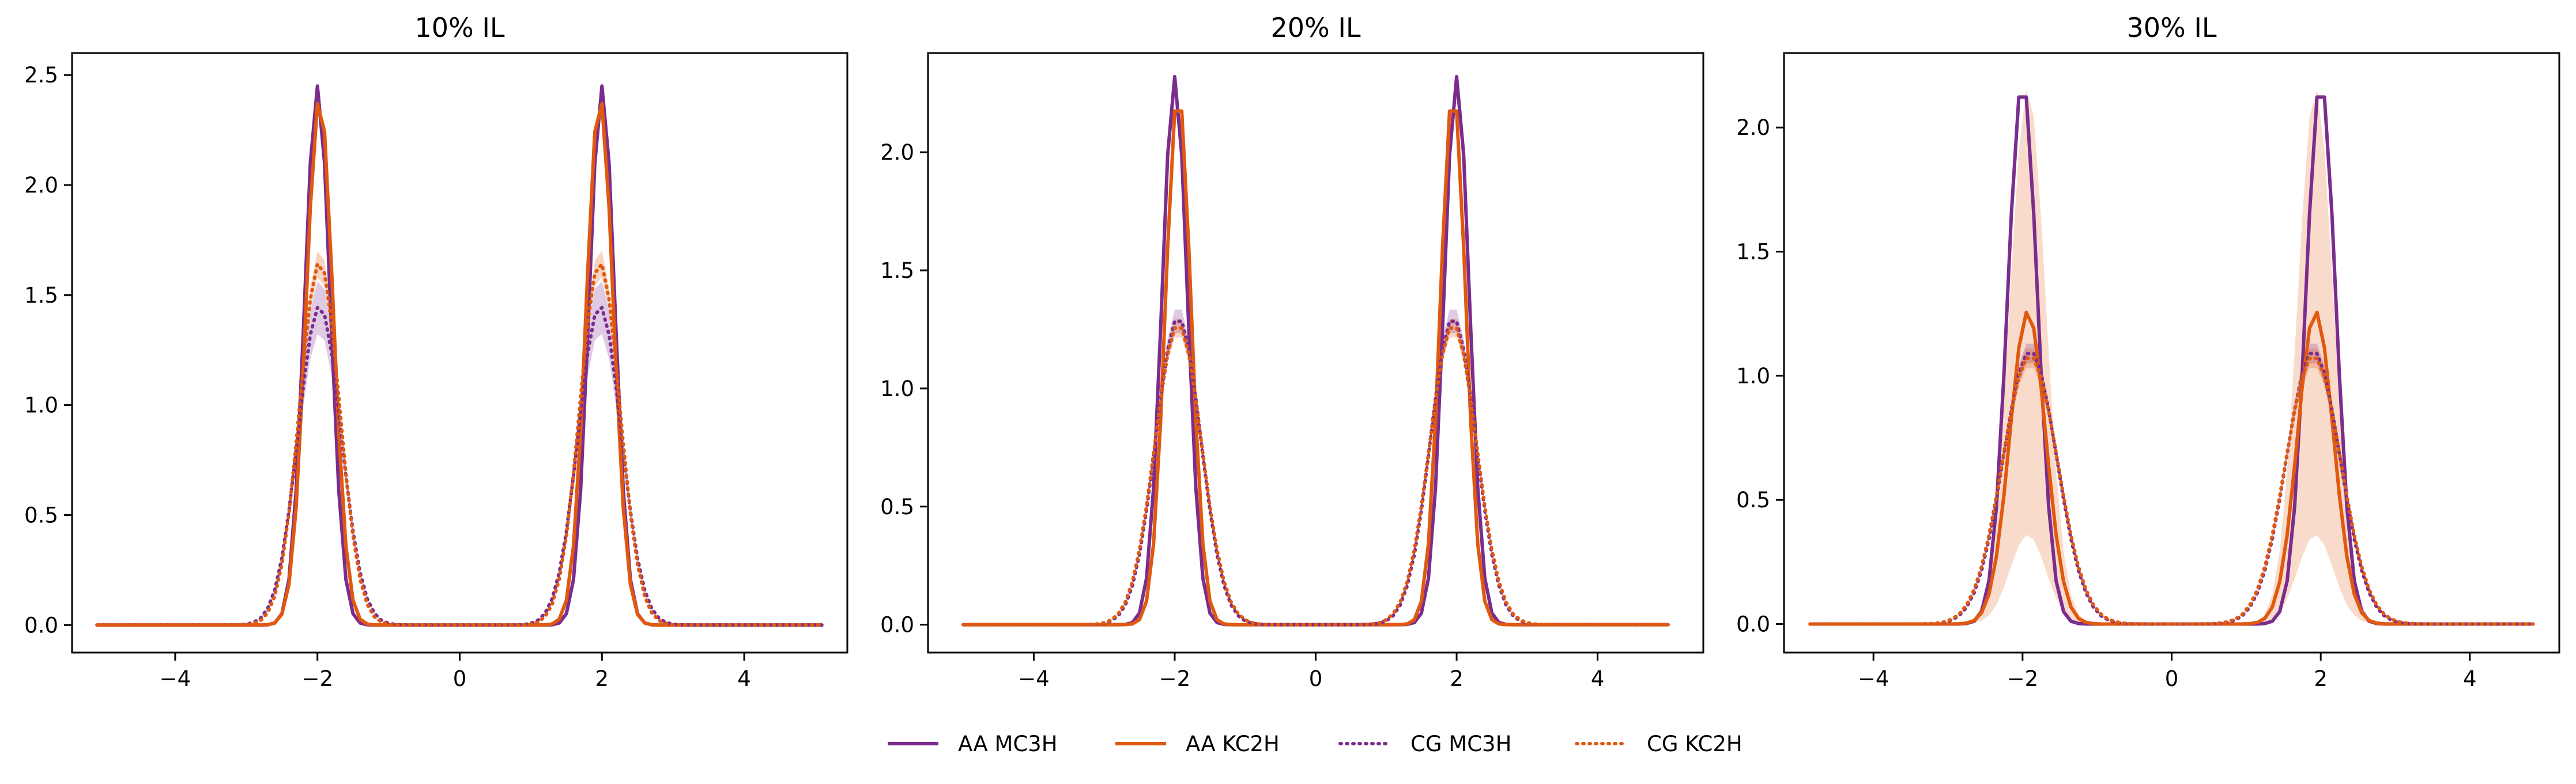  Describe the element at coordinates (459, 27) in the screenshot. I see `panel-title: 10% IL` at that location.